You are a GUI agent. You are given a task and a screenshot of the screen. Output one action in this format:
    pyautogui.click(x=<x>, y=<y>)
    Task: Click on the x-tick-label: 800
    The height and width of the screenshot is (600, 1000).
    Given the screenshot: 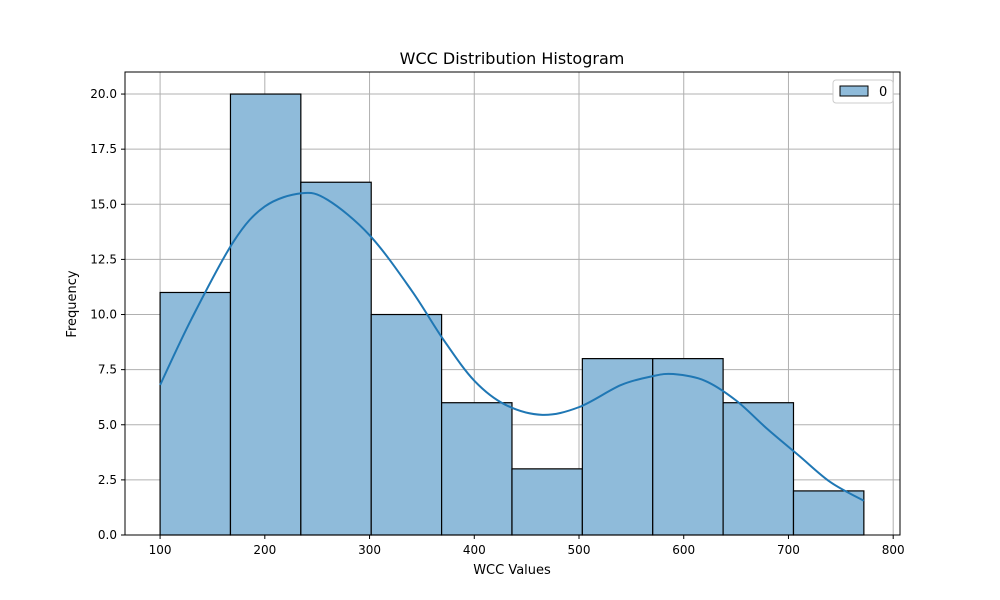 What is the action you would take?
    pyautogui.click(x=893, y=550)
    